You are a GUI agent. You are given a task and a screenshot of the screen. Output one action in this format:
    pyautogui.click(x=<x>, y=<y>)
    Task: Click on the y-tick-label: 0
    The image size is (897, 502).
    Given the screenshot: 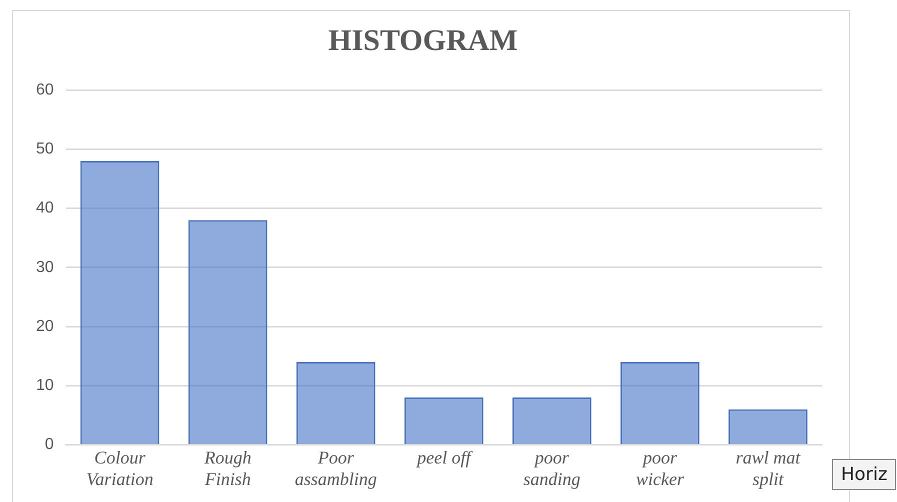 What is the action you would take?
    pyautogui.click(x=49, y=445)
    